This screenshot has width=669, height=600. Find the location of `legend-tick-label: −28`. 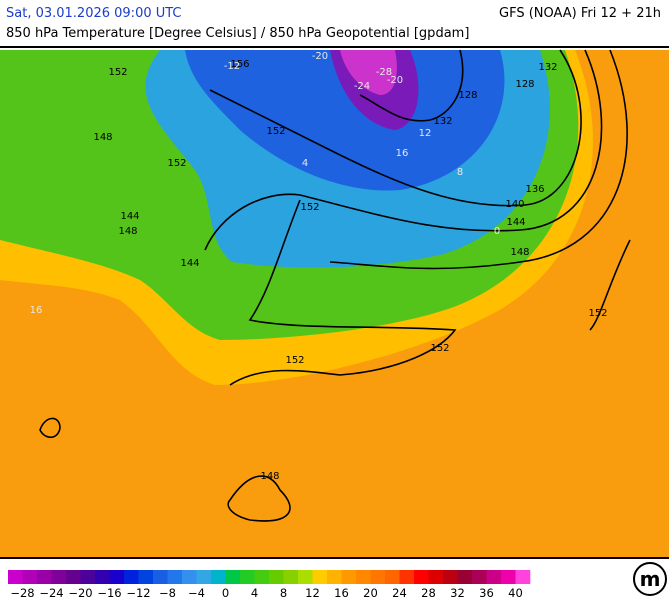

legend-tick-label: −28 is located at coordinates (22, 593).